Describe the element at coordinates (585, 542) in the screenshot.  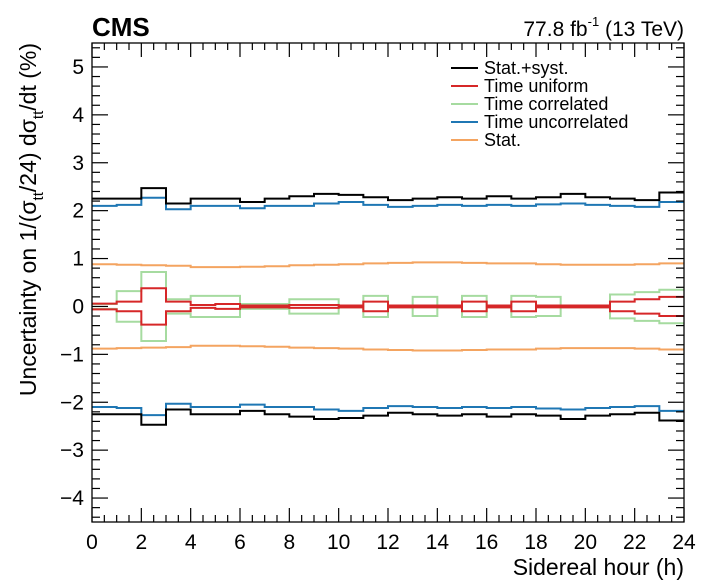
I see `x-tick-label: 20` at that location.